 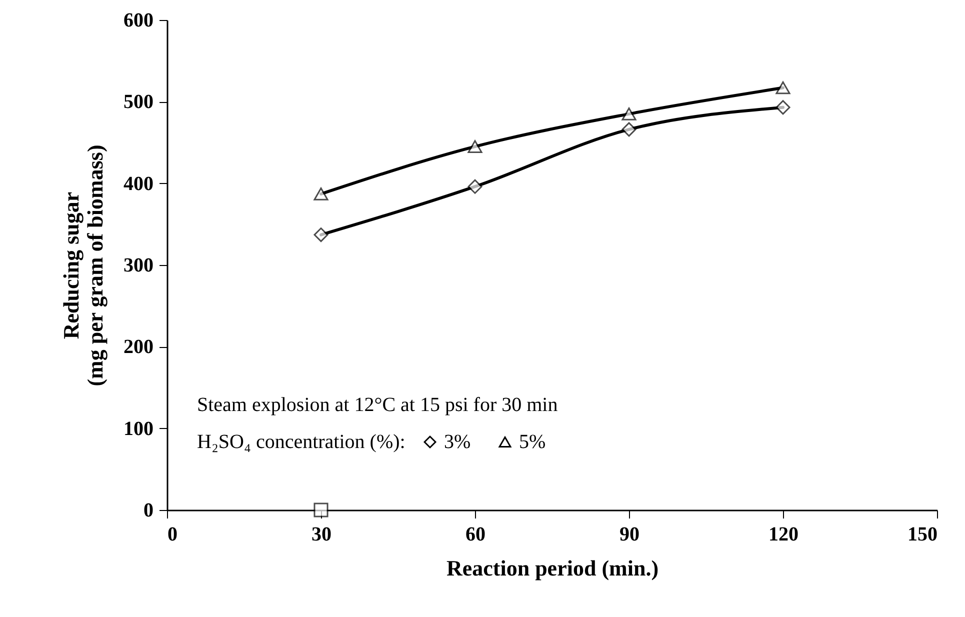 I want to click on y-axis-title: Reducing sugar (mg per gram of biomass), so click(x=83, y=265).